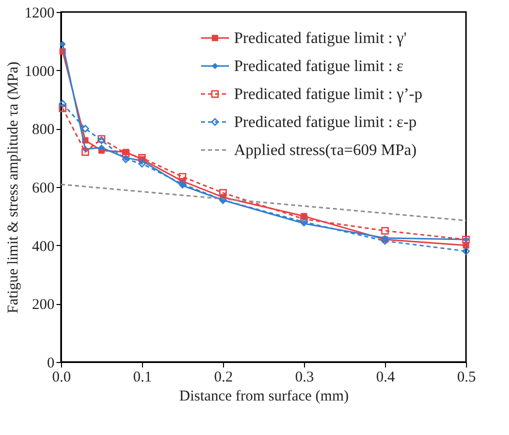 Image resolution: width=509 pixels, height=435 pixels. I want to click on x-tick-label: 0.4, so click(386, 378).